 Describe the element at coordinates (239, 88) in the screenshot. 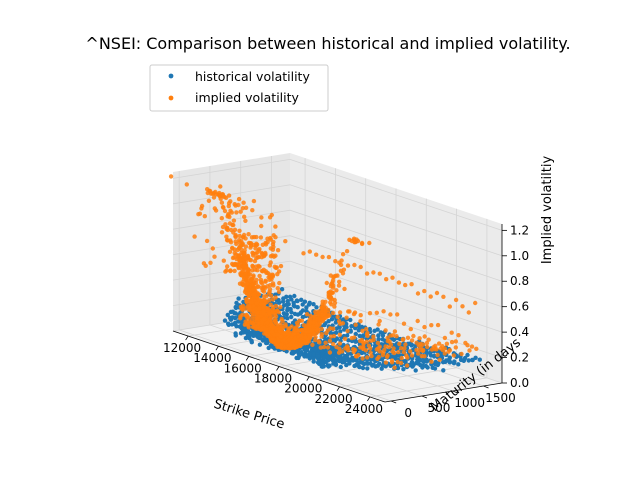

I see `legend-box` at that location.